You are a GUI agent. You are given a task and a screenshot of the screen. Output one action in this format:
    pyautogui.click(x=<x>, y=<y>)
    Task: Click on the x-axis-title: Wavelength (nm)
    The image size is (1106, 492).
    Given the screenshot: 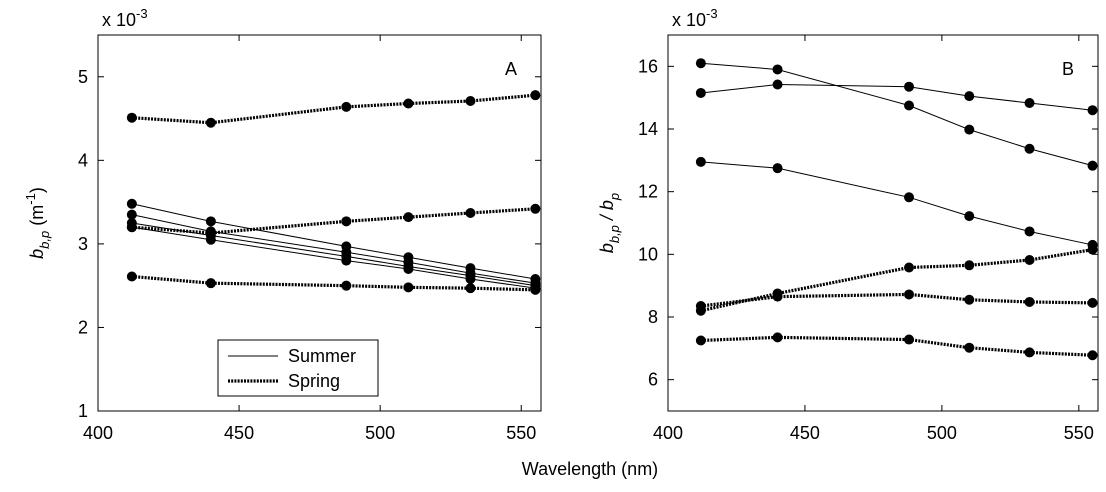 What is the action you would take?
    pyautogui.click(x=590, y=469)
    